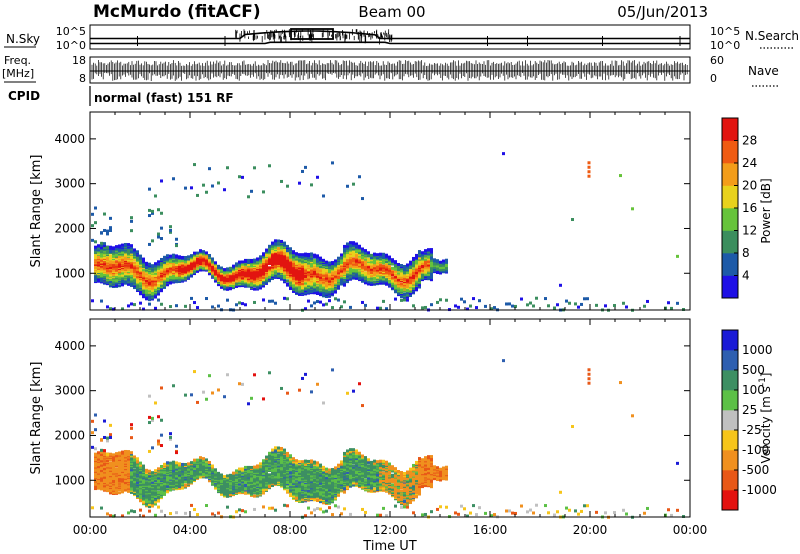 Image resolution: width=800 pixels, height=554 pixels. Describe the element at coordinates (772, 36) in the screenshot. I see `nsearch-label: N.Search` at that location.